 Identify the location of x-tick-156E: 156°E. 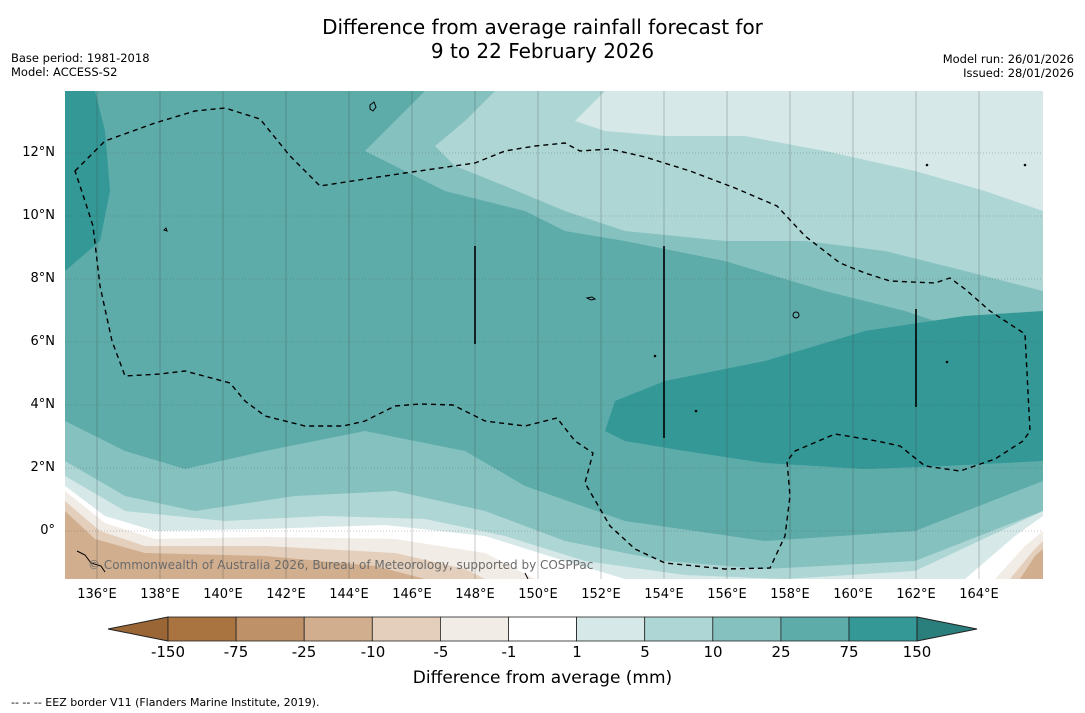
(727, 594).